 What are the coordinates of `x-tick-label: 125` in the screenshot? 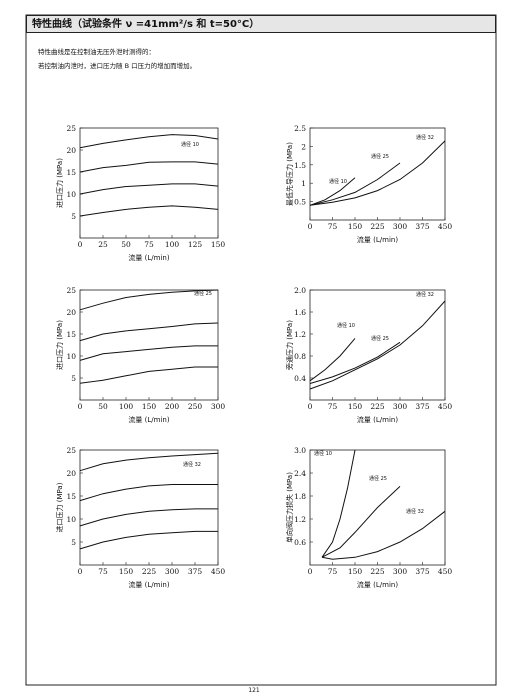 It's located at (195, 244).